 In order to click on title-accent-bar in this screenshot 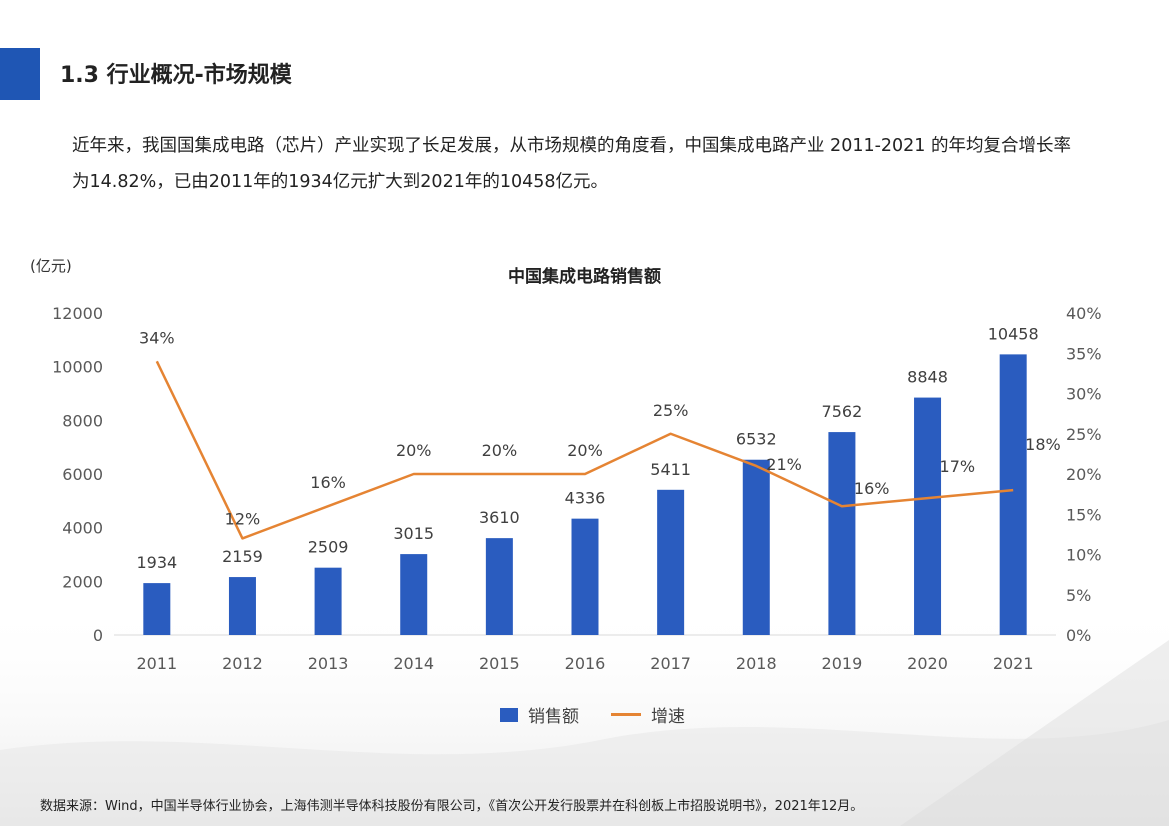, I will do `click(20, 74)`.